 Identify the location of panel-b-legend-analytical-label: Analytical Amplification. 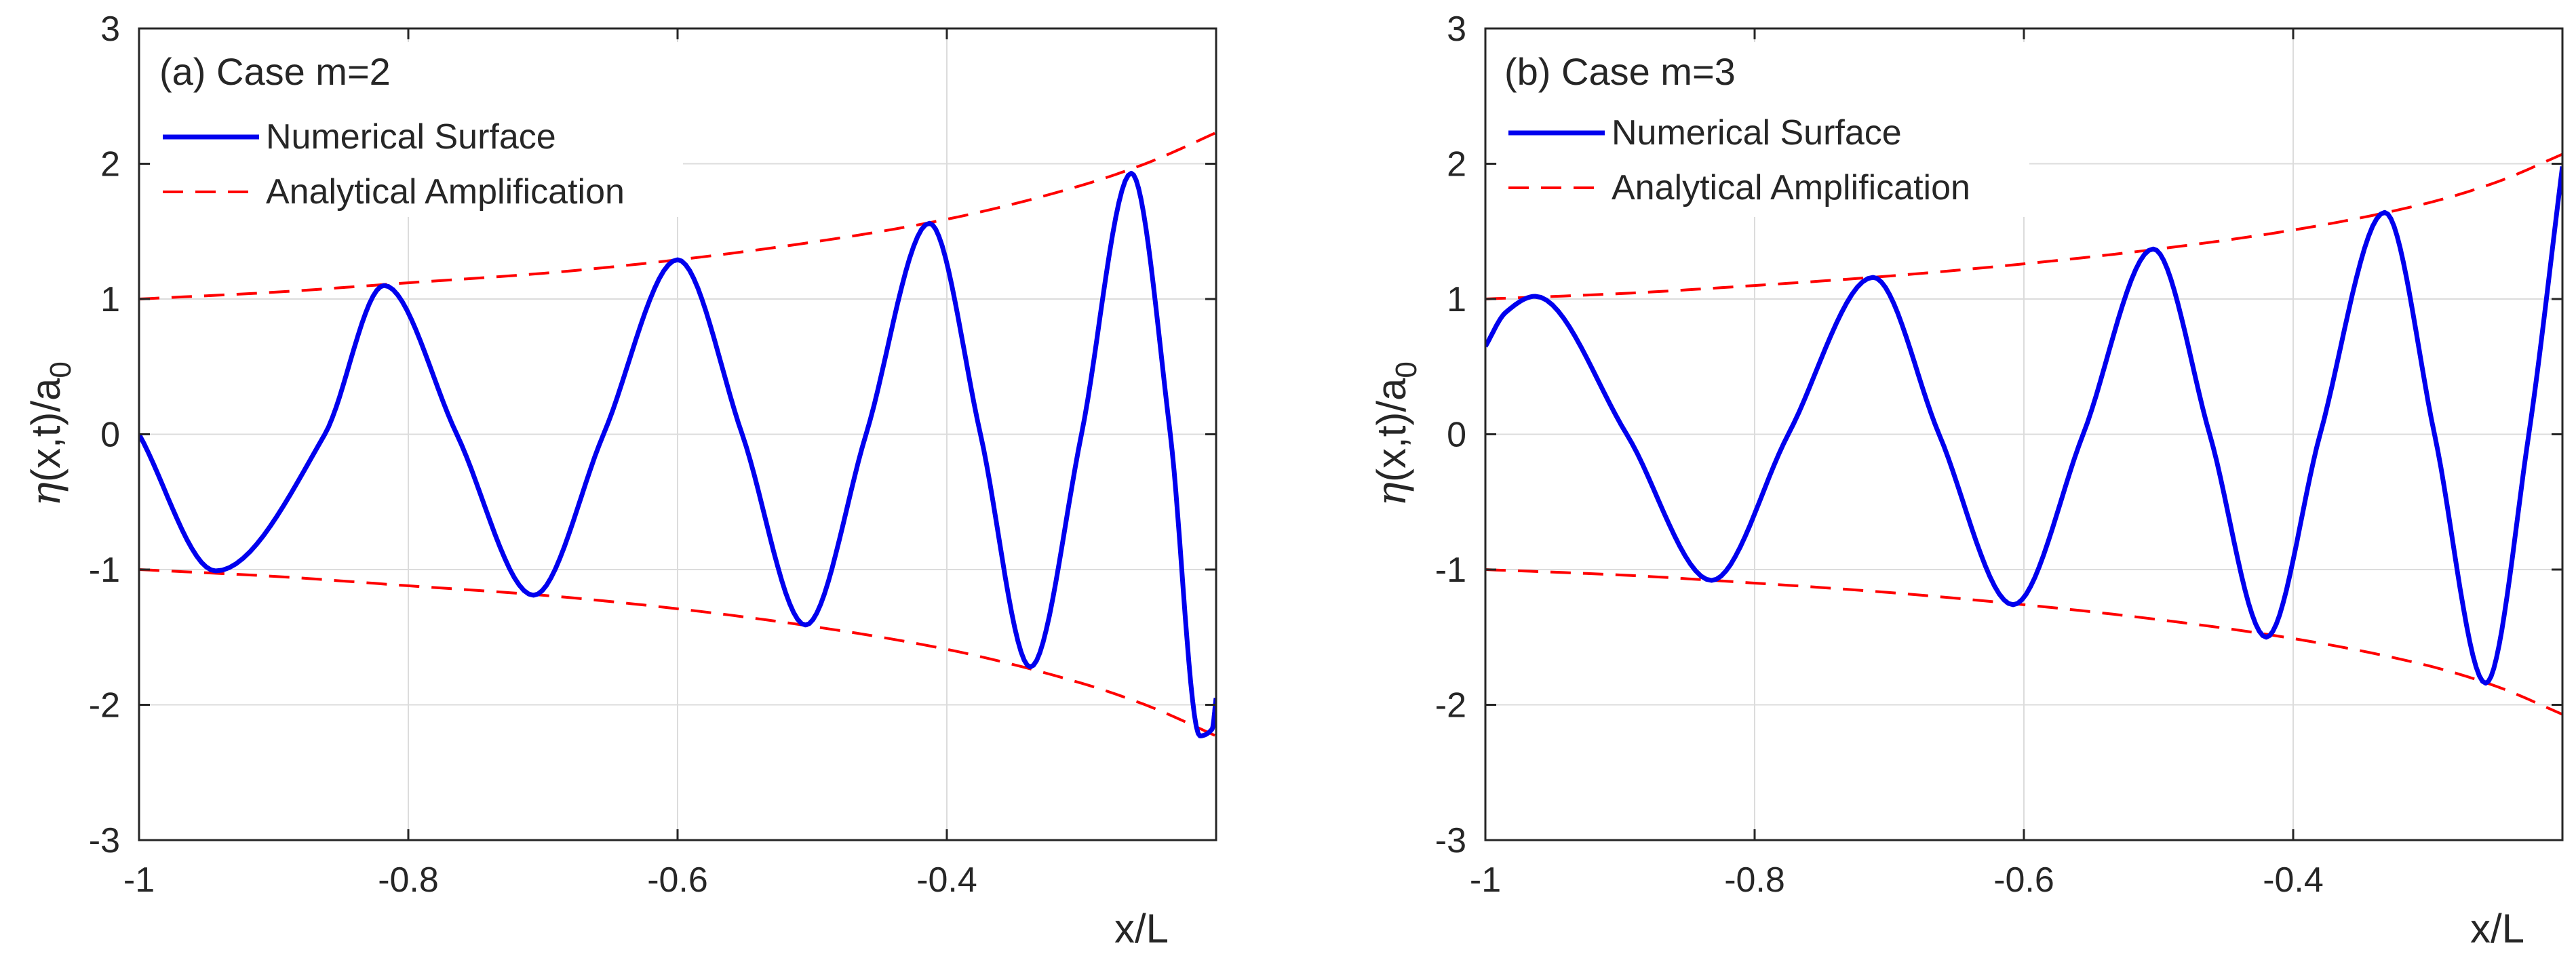
(1791, 187).